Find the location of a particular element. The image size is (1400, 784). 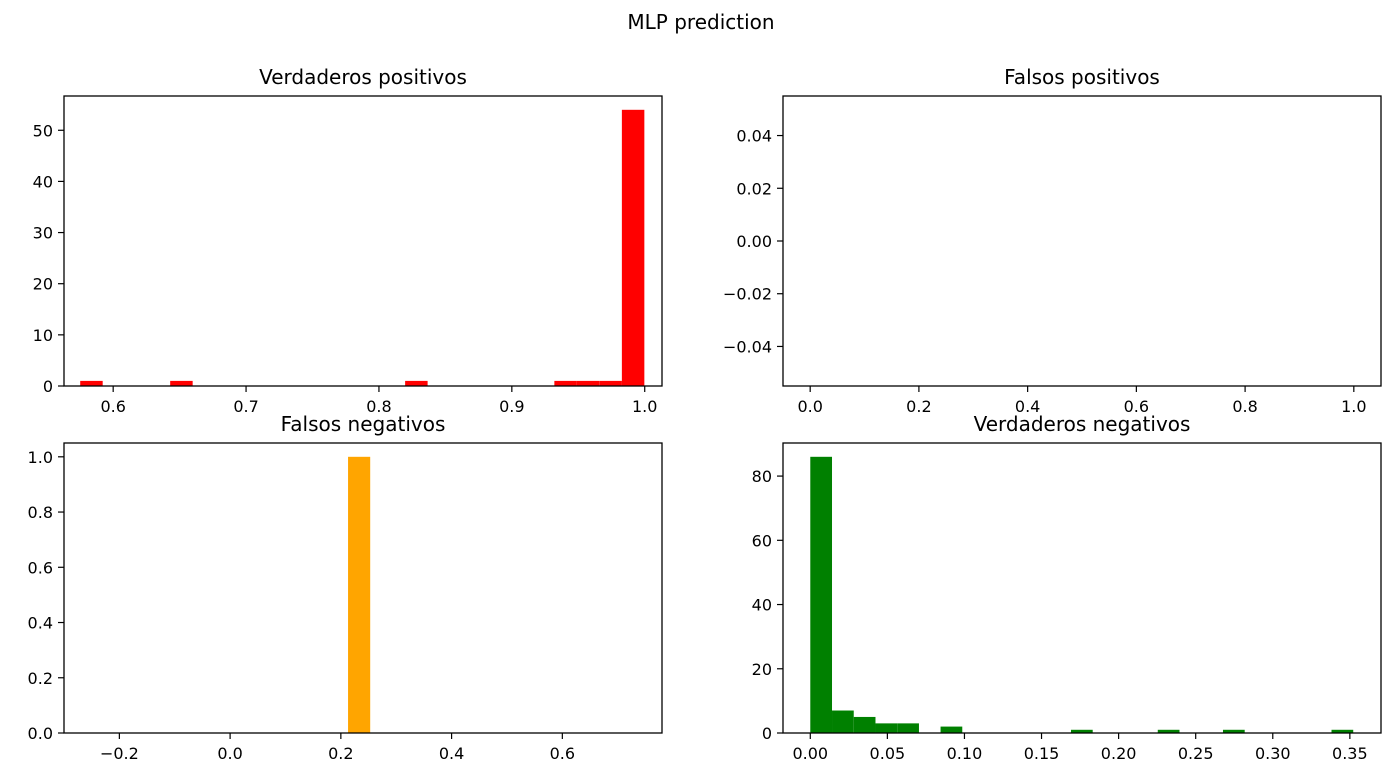

x-tick-label: 0.05 is located at coordinates (888, 753).